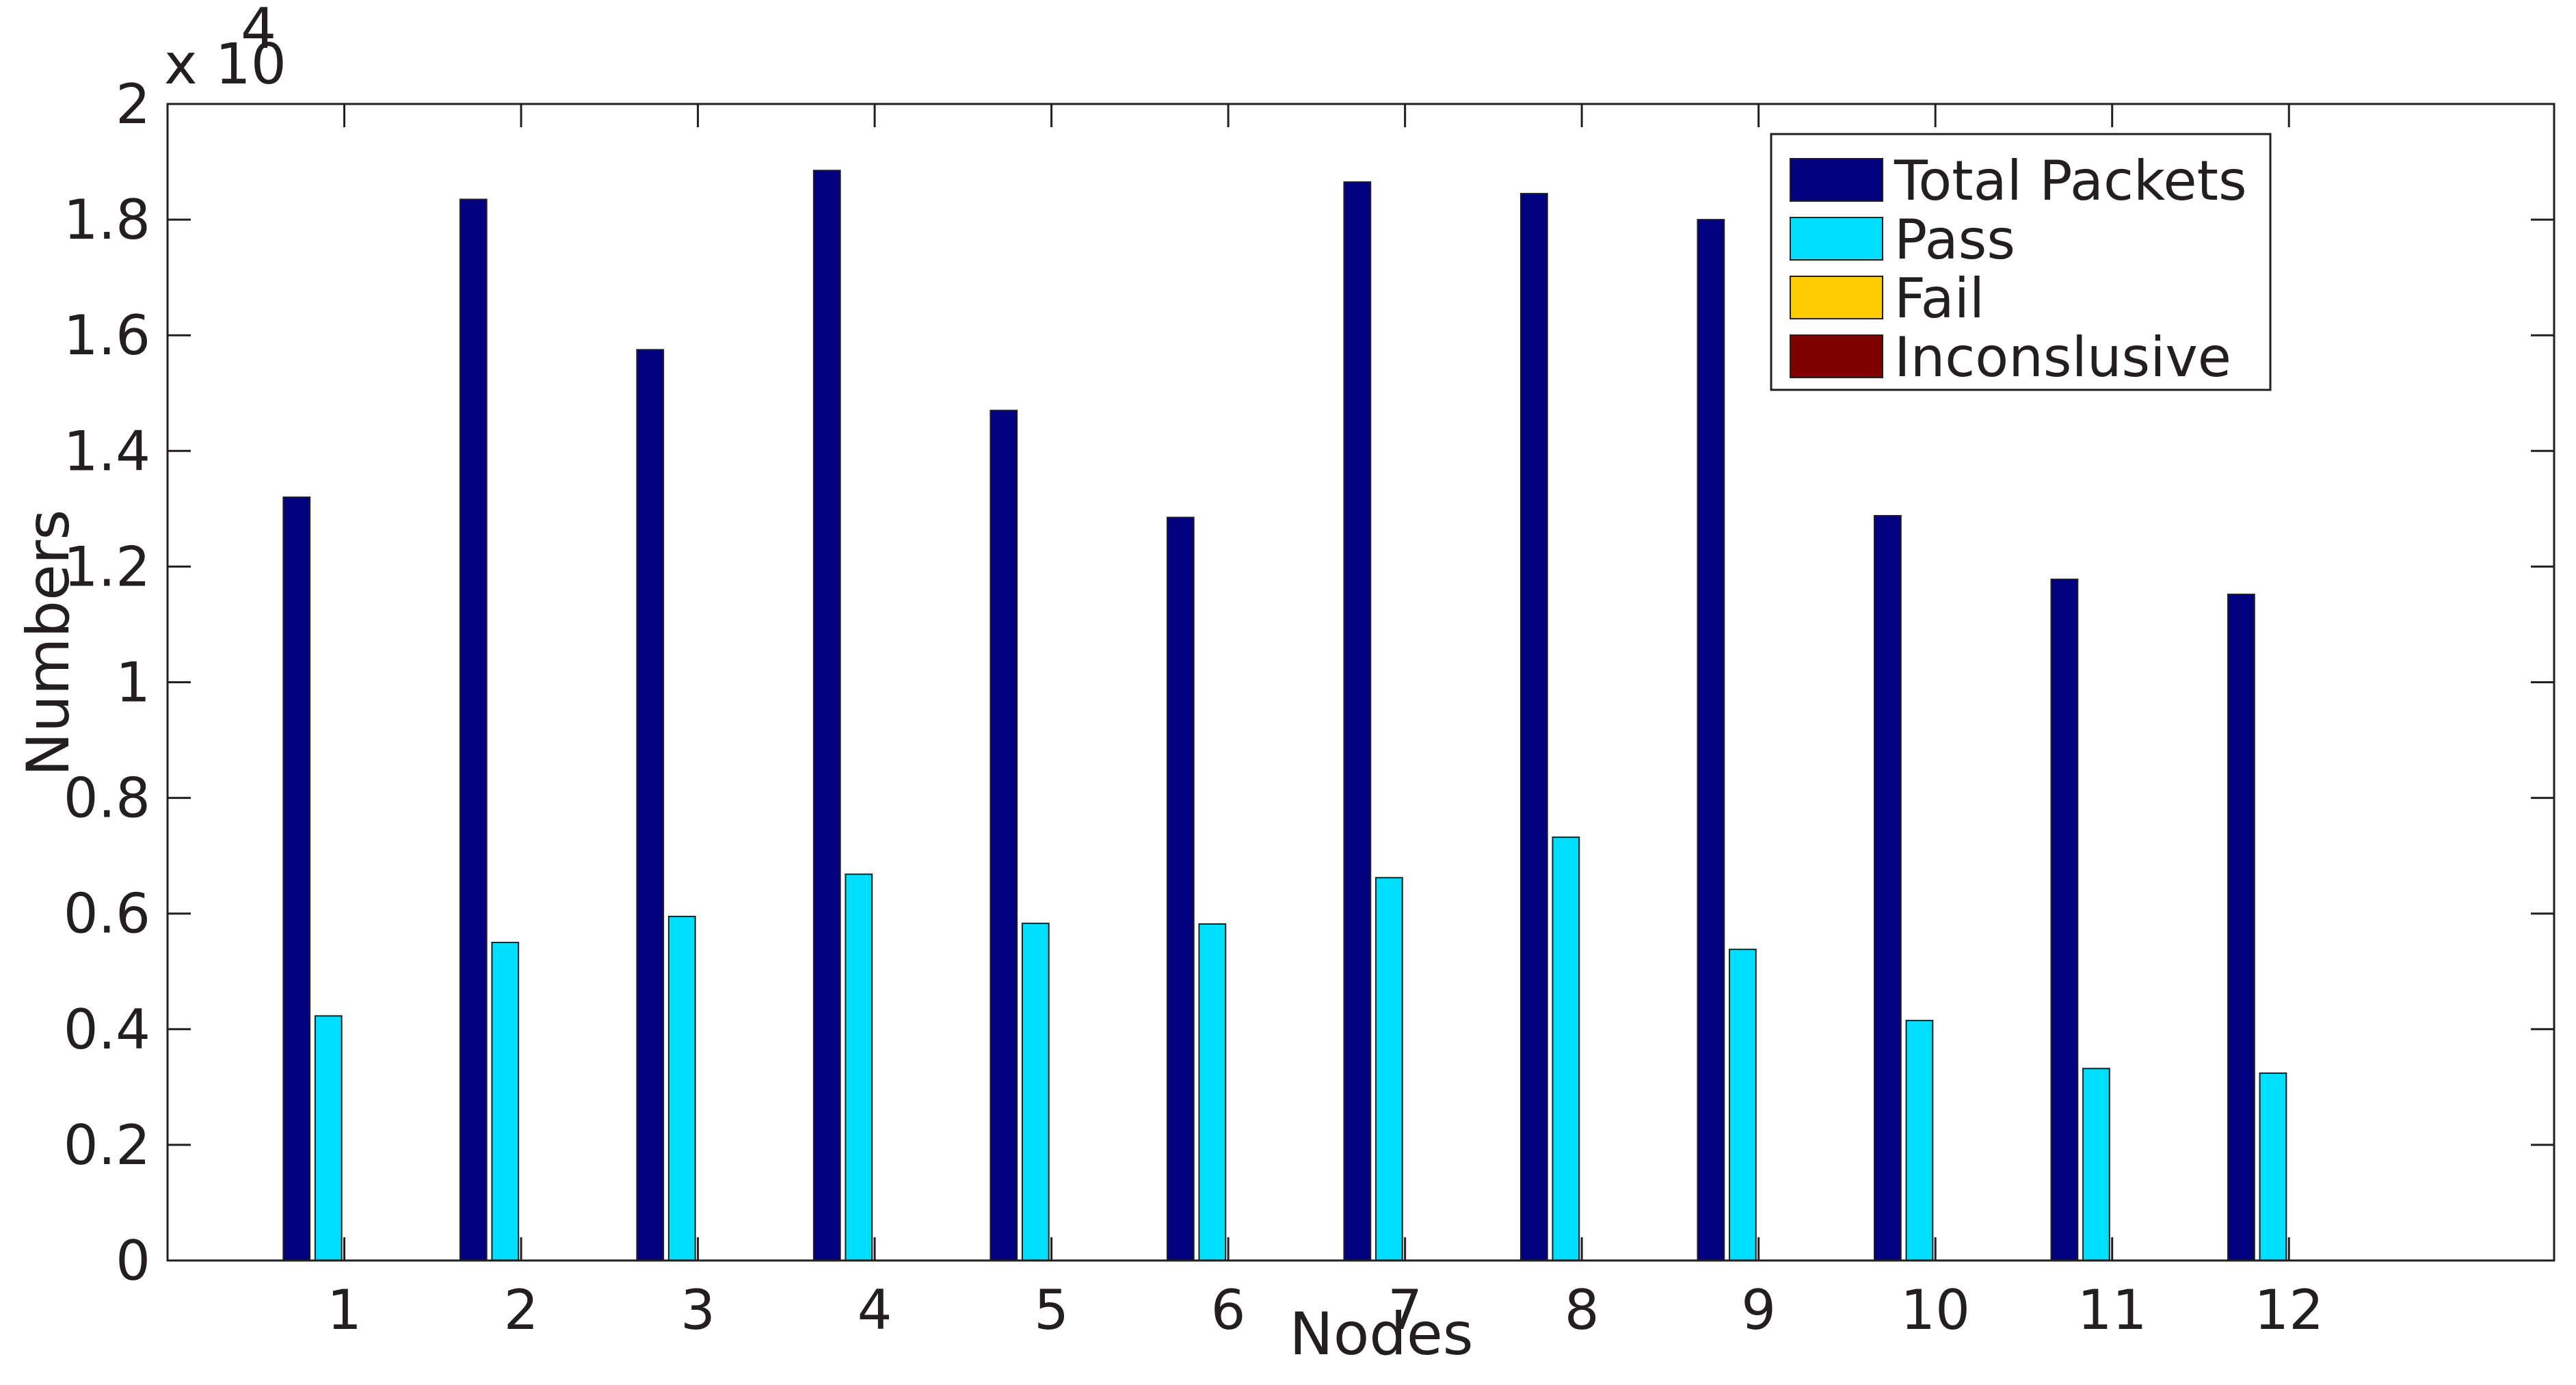  What do you see at coordinates (1836, 180) in the screenshot?
I see `legend-swatch-total-packets` at bounding box center [1836, 180].